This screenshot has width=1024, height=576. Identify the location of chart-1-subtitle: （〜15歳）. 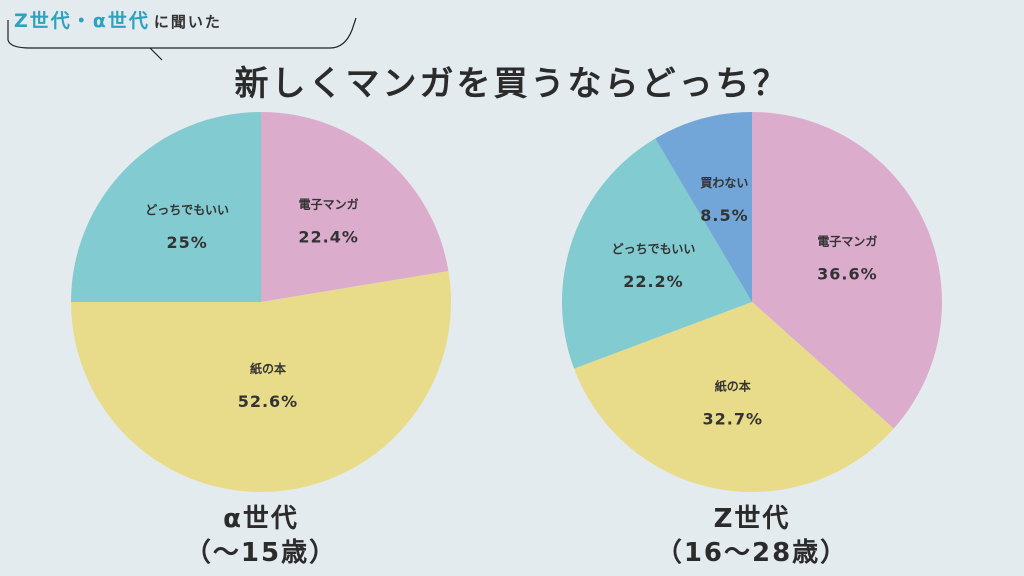
(261, 553).